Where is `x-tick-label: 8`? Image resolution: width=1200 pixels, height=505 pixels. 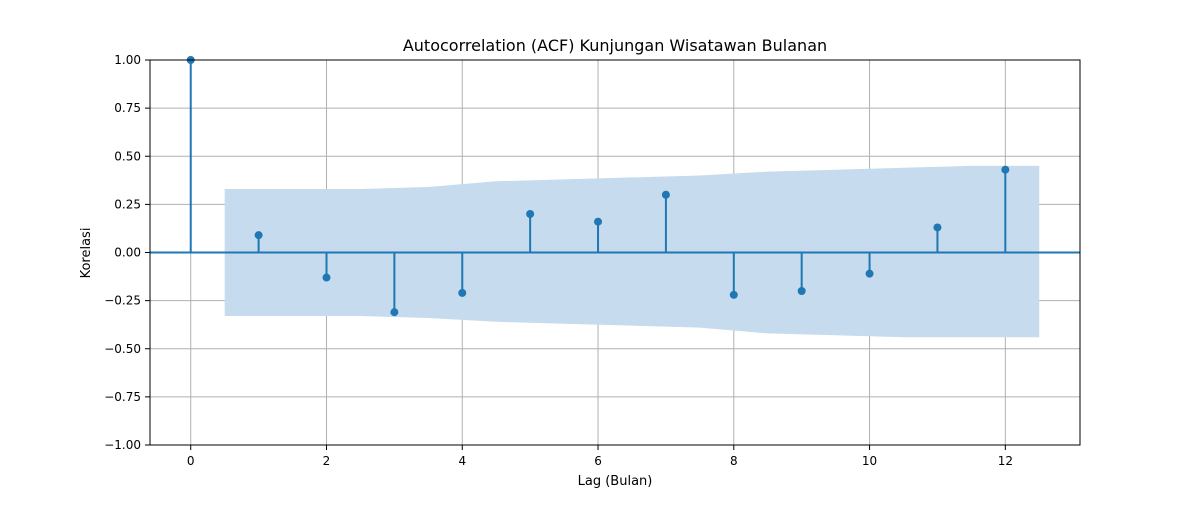
x-tick-label: 8 is located at coordinates (734, 461).